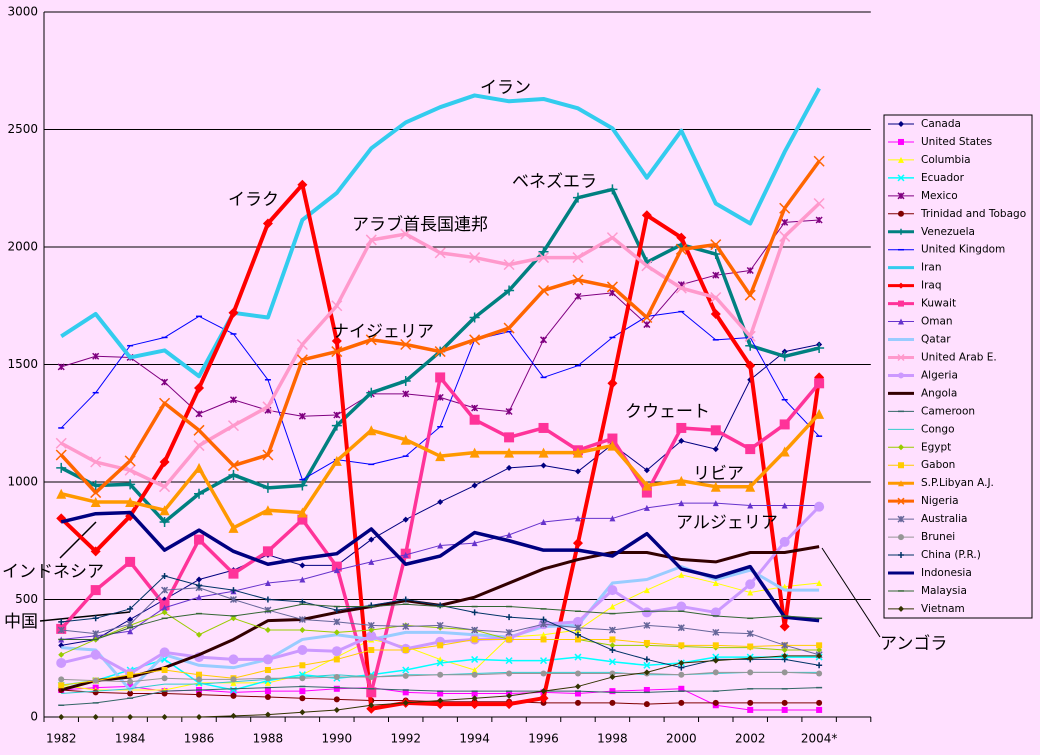 Image resolution: width=1040 pixels, height=755 pixels. What do you see at coordinates (22, 482) in the screenshot?
I see `y-tick-label: 1000` at bounding box center [22, 482].